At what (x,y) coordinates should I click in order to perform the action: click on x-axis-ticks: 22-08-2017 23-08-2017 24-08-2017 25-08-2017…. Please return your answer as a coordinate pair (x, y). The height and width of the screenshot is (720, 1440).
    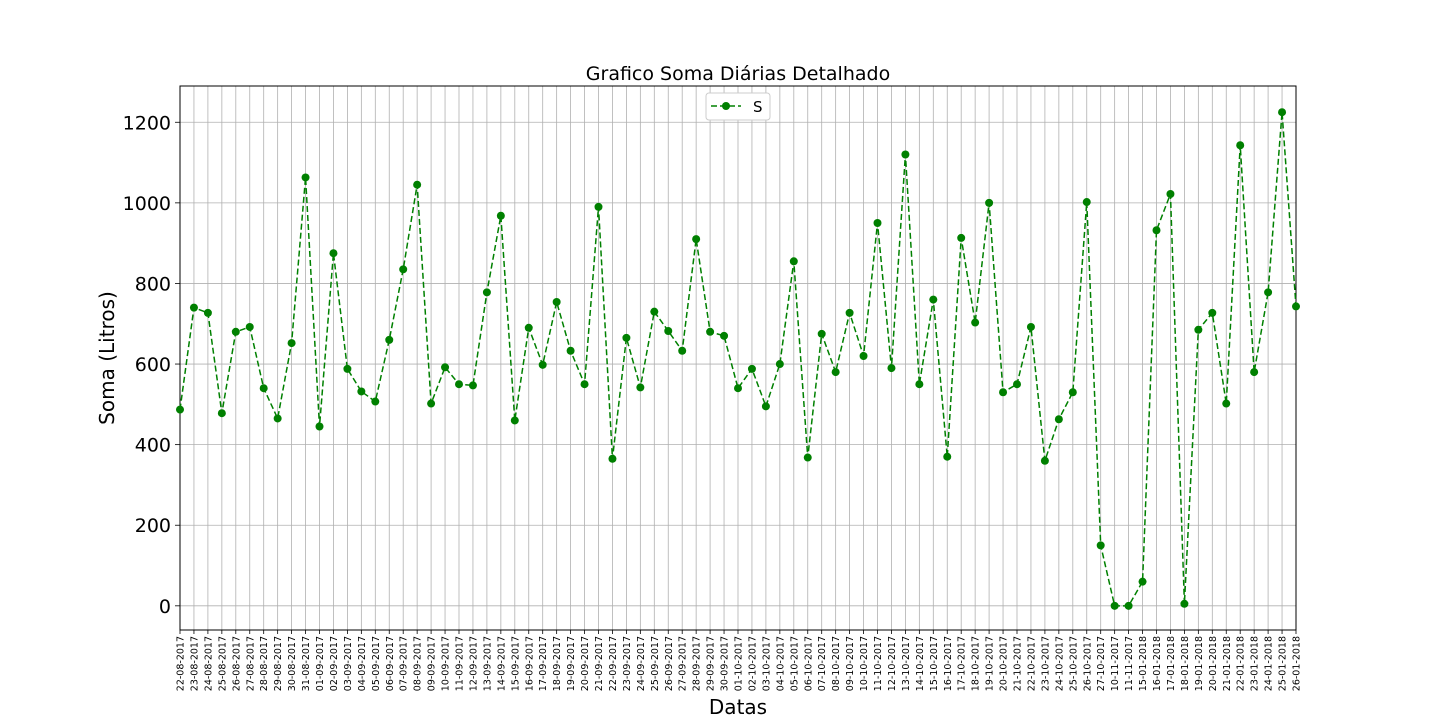
    Looking at the image, I should click on (739, 660).